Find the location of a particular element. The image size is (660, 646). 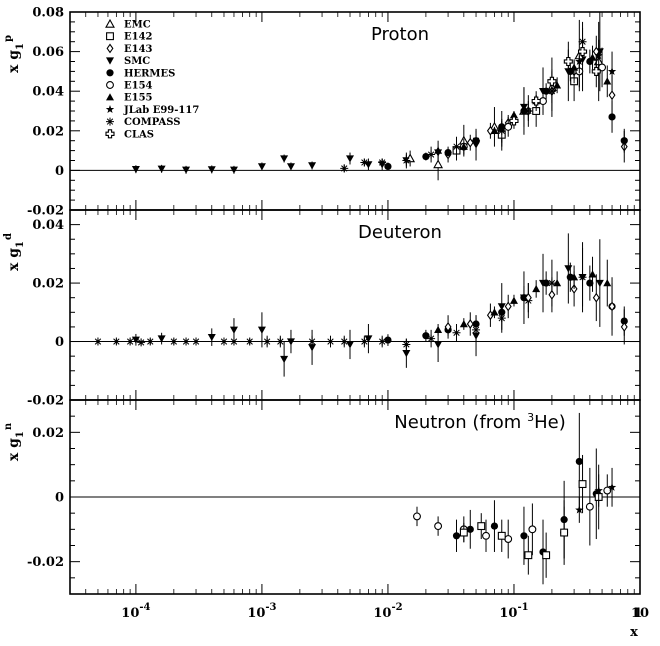

legend-entry: CLAS is located at coordinates (129, 134).